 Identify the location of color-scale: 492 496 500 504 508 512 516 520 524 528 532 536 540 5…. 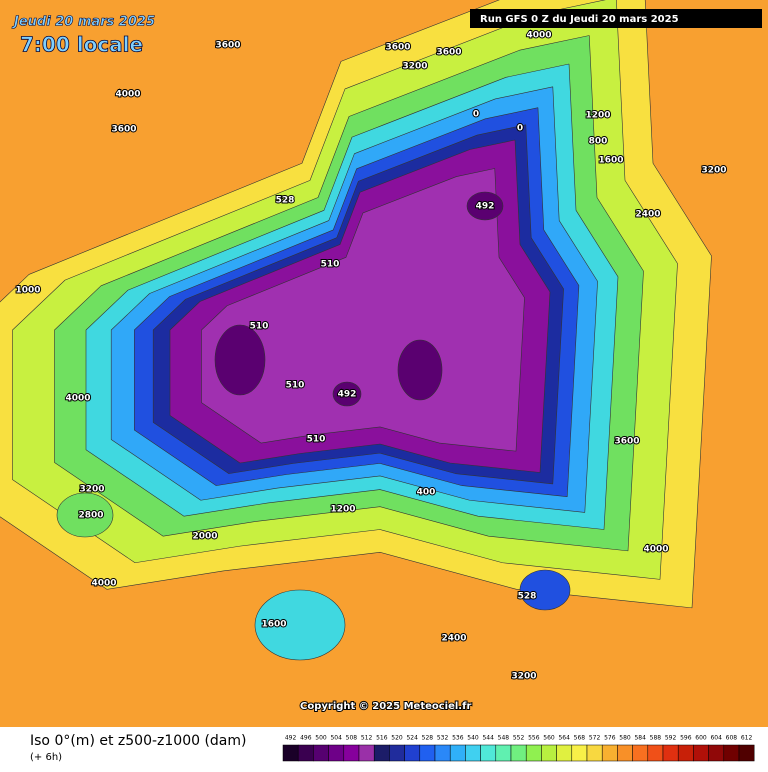
(518, 748).